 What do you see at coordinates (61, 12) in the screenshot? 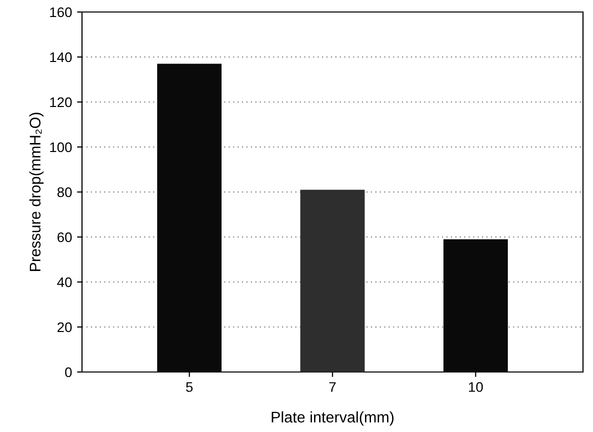
I see `y-tick-label: 160` at bounding box center [61, 12].